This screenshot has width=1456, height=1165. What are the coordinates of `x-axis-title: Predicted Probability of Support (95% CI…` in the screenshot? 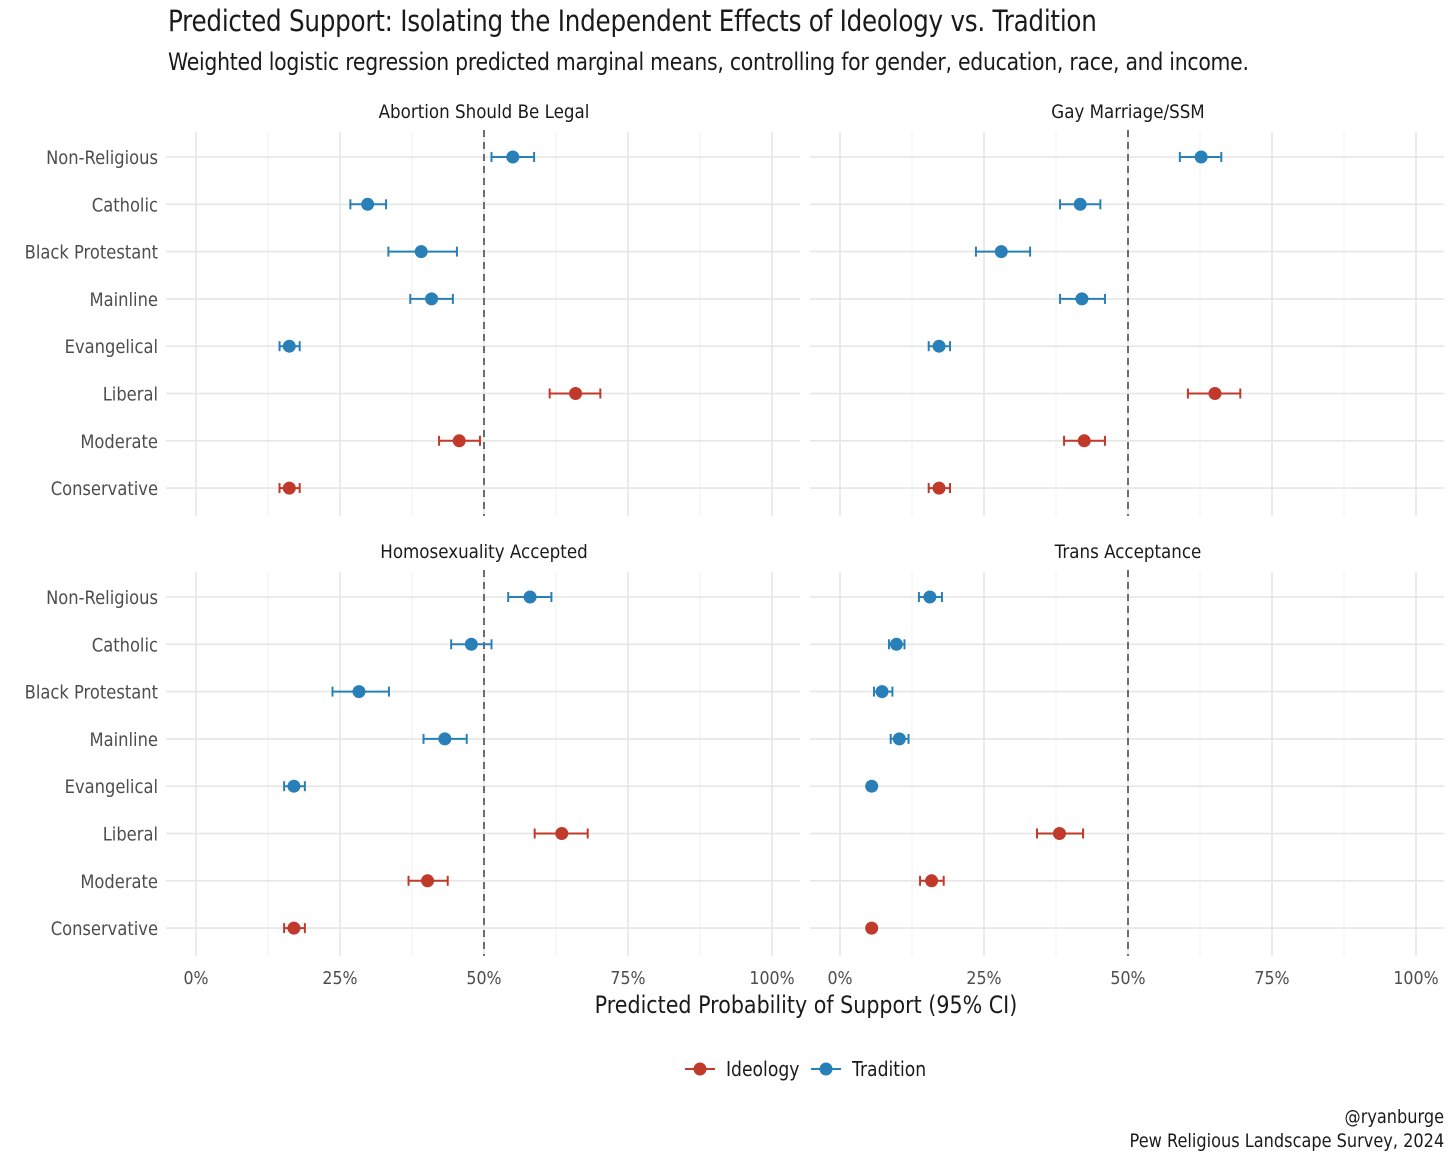 It's located at (806, 1006).